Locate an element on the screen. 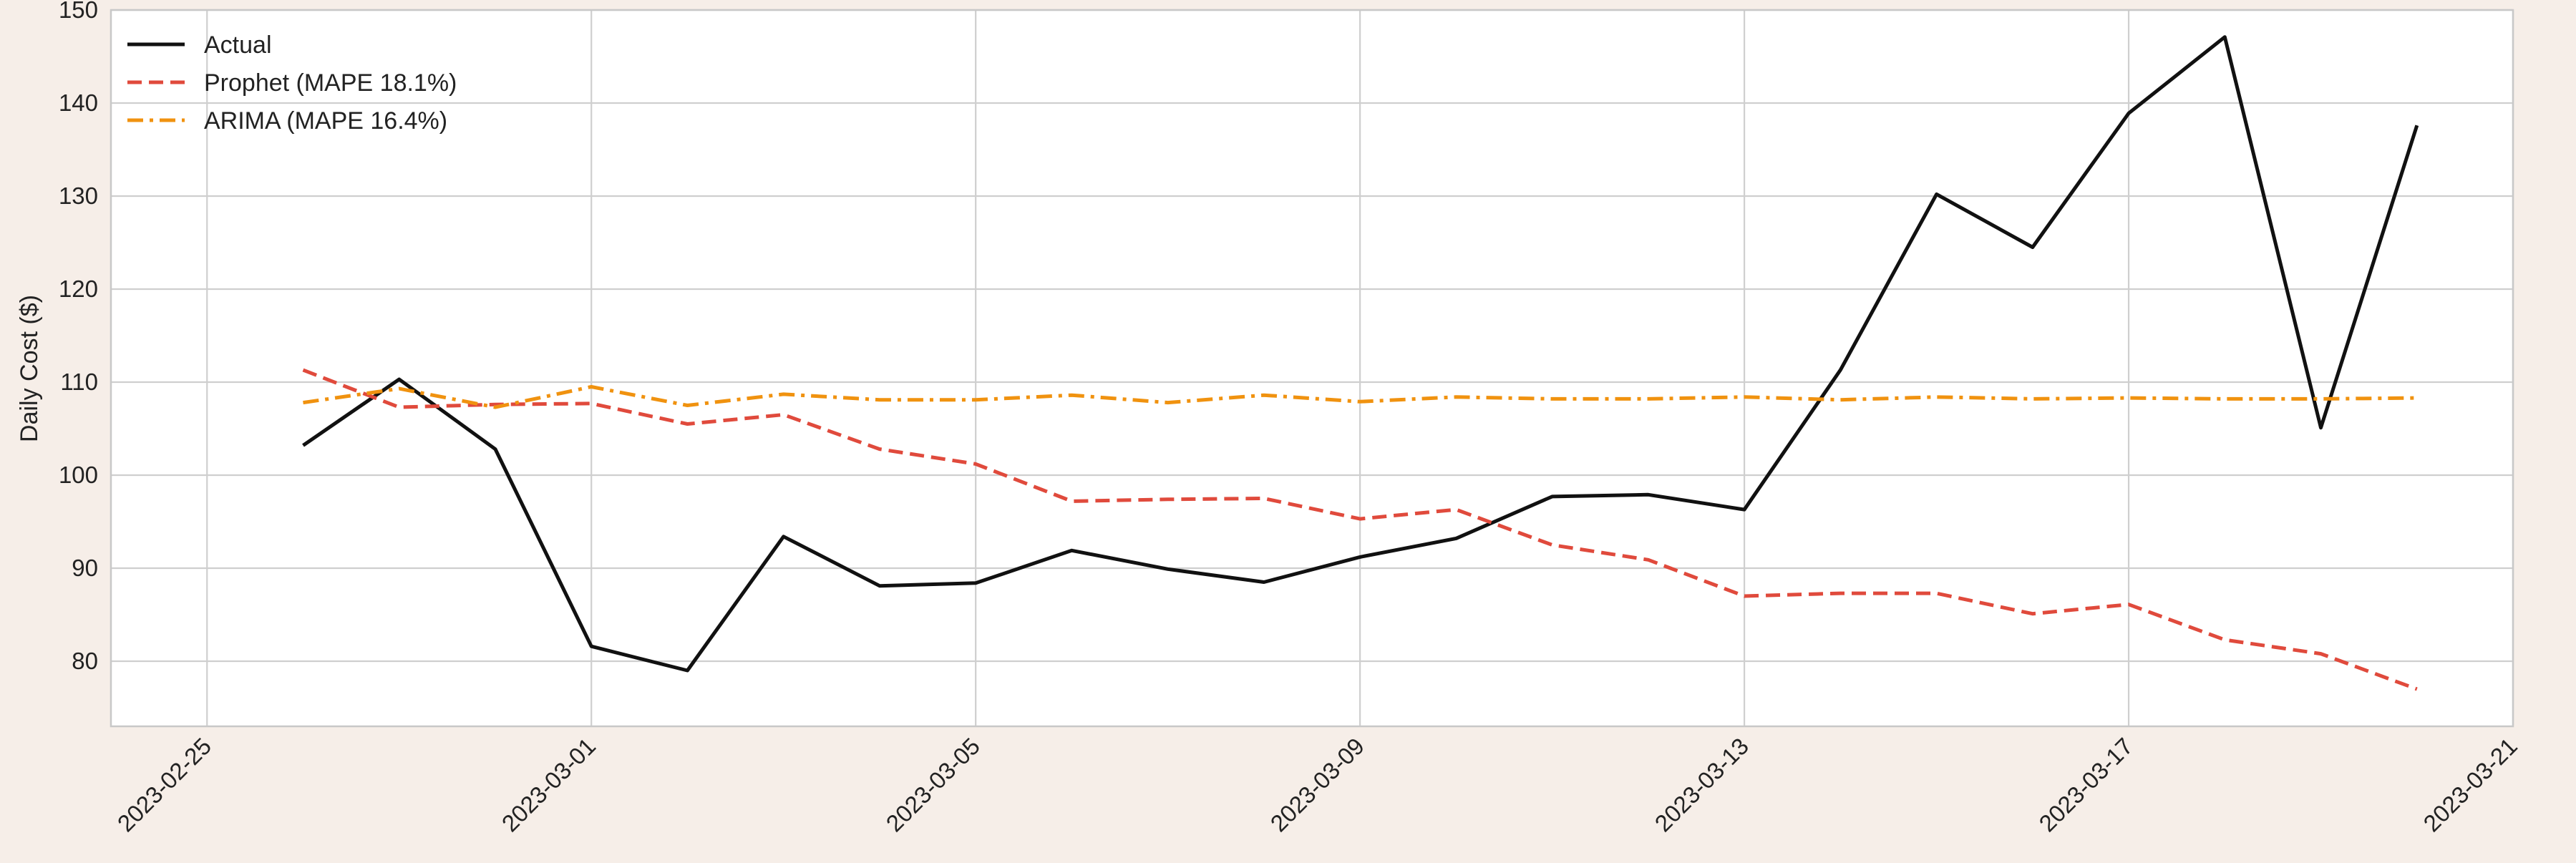  series-line-arima is located at coordinates (1360, 397).